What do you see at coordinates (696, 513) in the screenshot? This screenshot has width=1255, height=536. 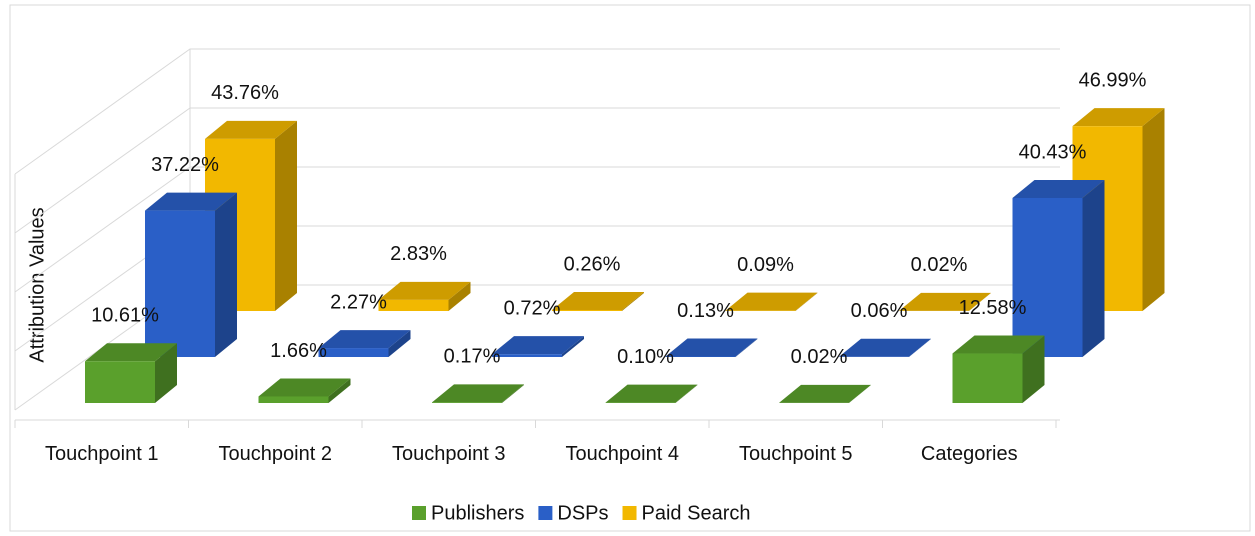 I see `legend-label: Paid Search` at bounding box center [696, 513].